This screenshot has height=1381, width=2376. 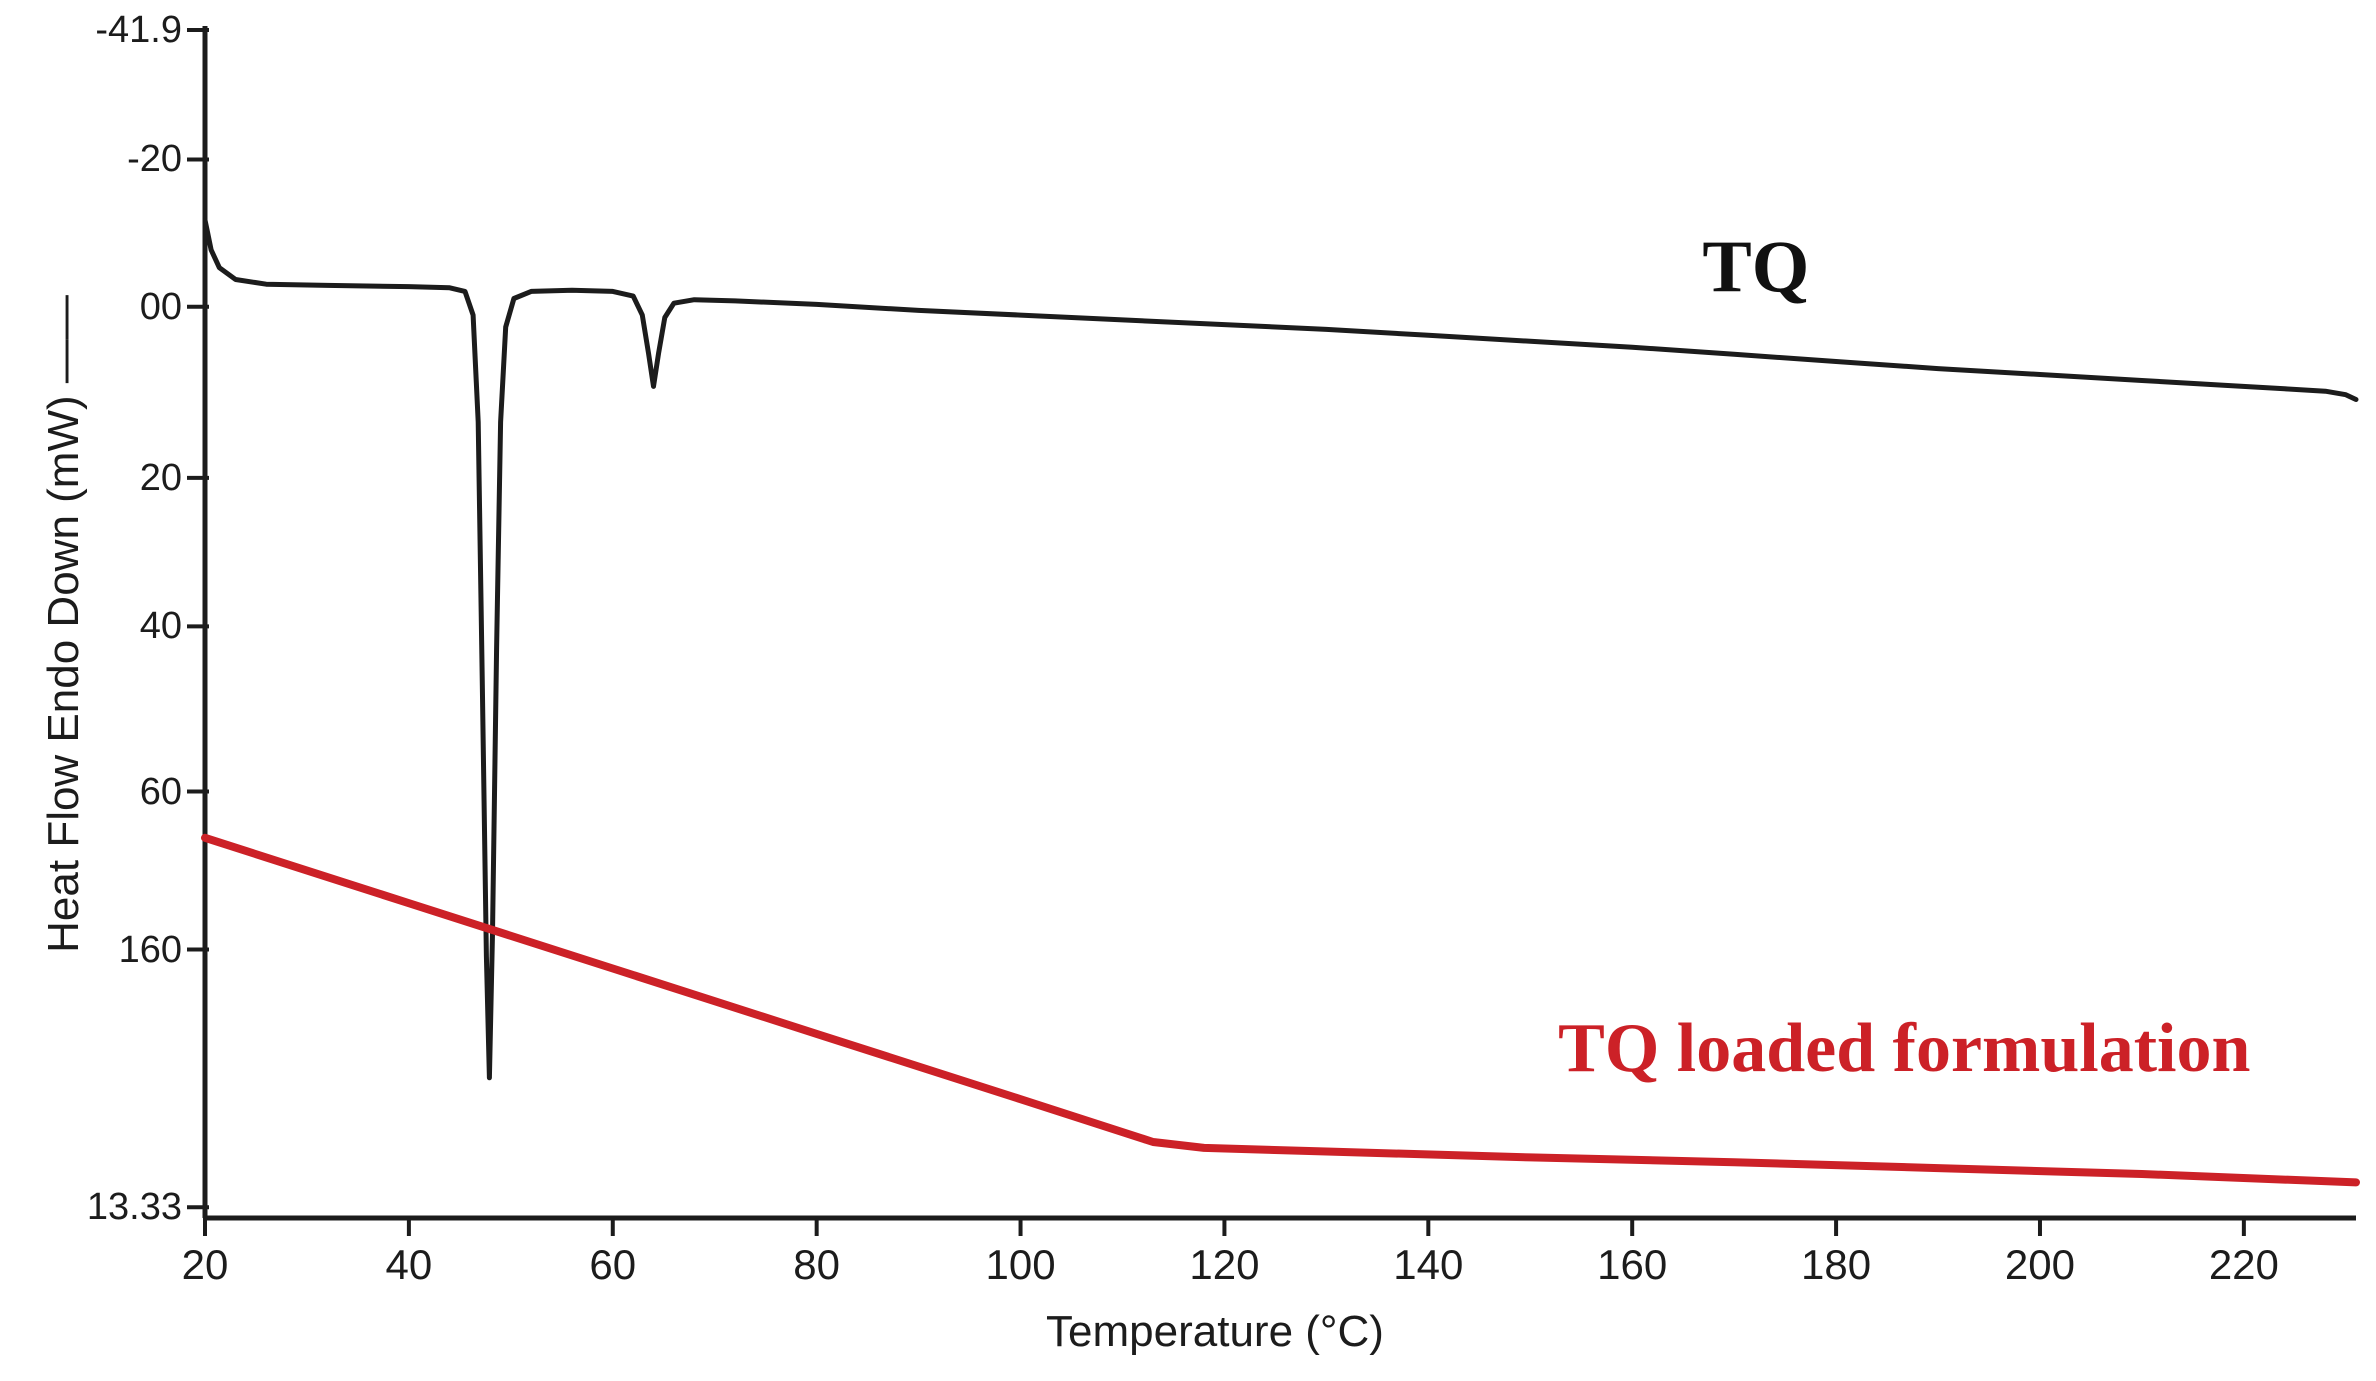 What do you see at coordinates (613, 1264) in the screenshot?
I see `x-tick-label: 60` at bounding box center [613, 1264].